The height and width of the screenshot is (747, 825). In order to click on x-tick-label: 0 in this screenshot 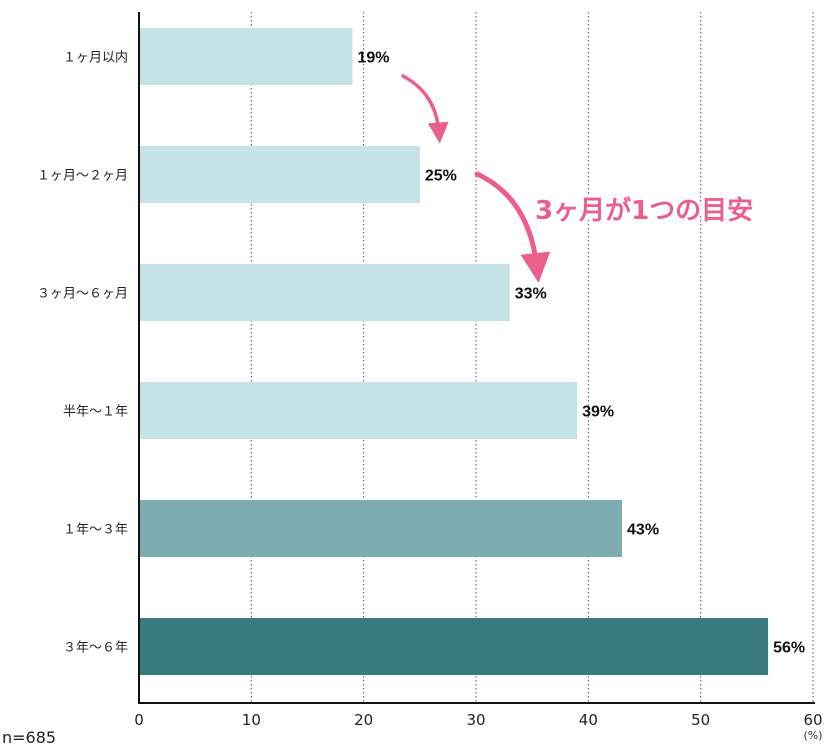, I will do `click(139, 720)`.